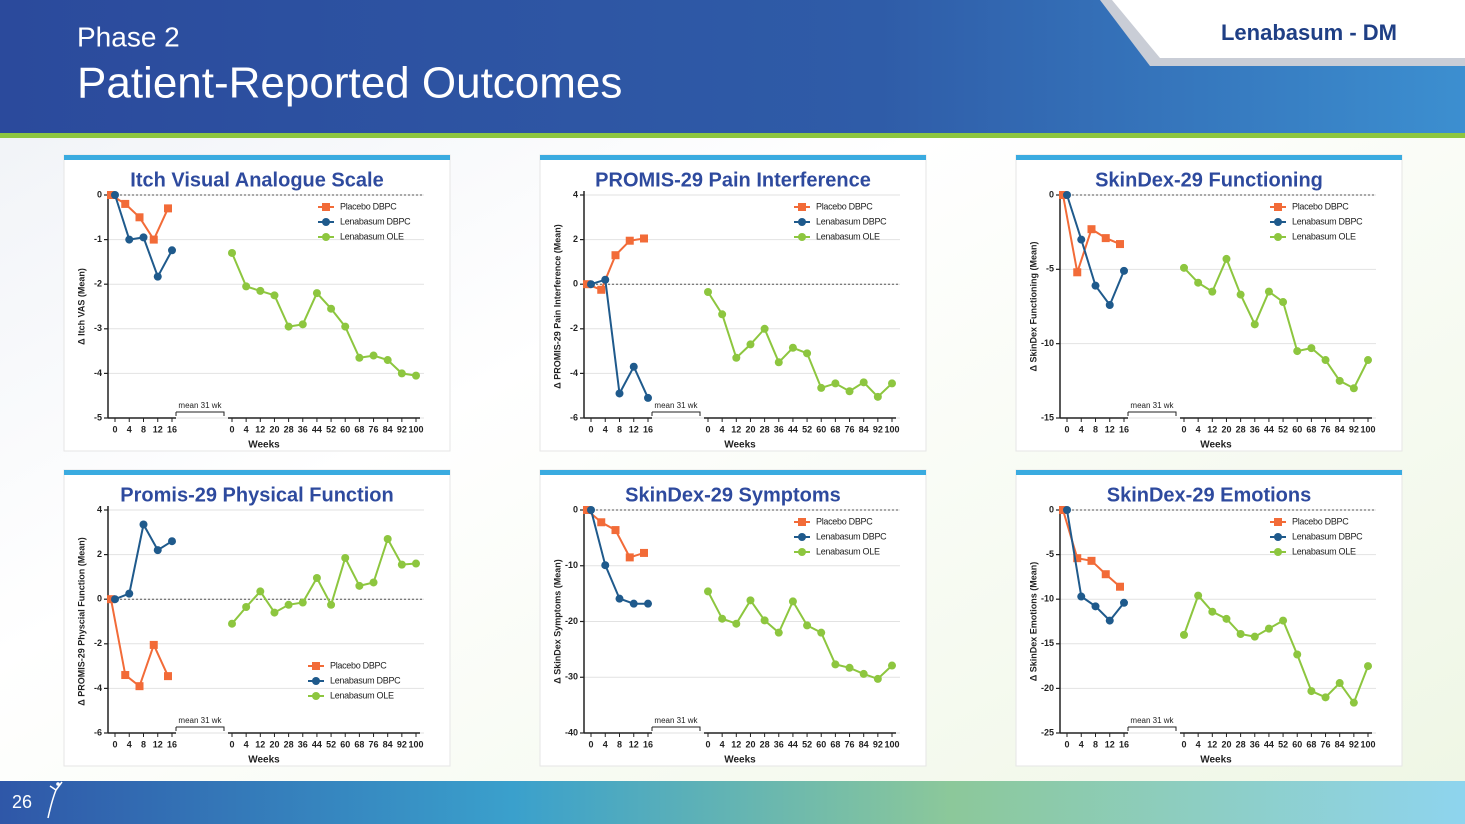 This screenshot has width=1465, height=824. What do you see at coordinates (1033, 307) in the screenshot?
I see `y-axis-label: Δ SkinDex Functioning (Mean)` at bounding box center [1033, 307].